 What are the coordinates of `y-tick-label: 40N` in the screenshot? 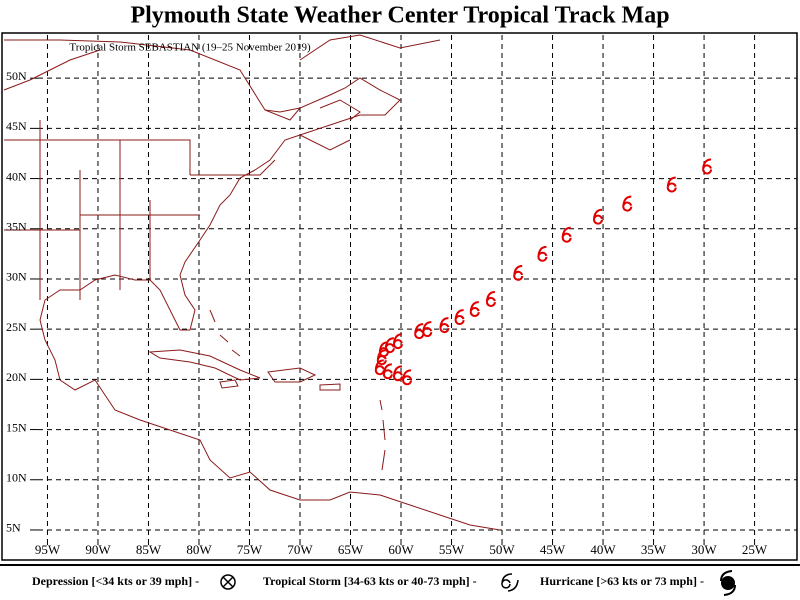 It's located at (16, 176).